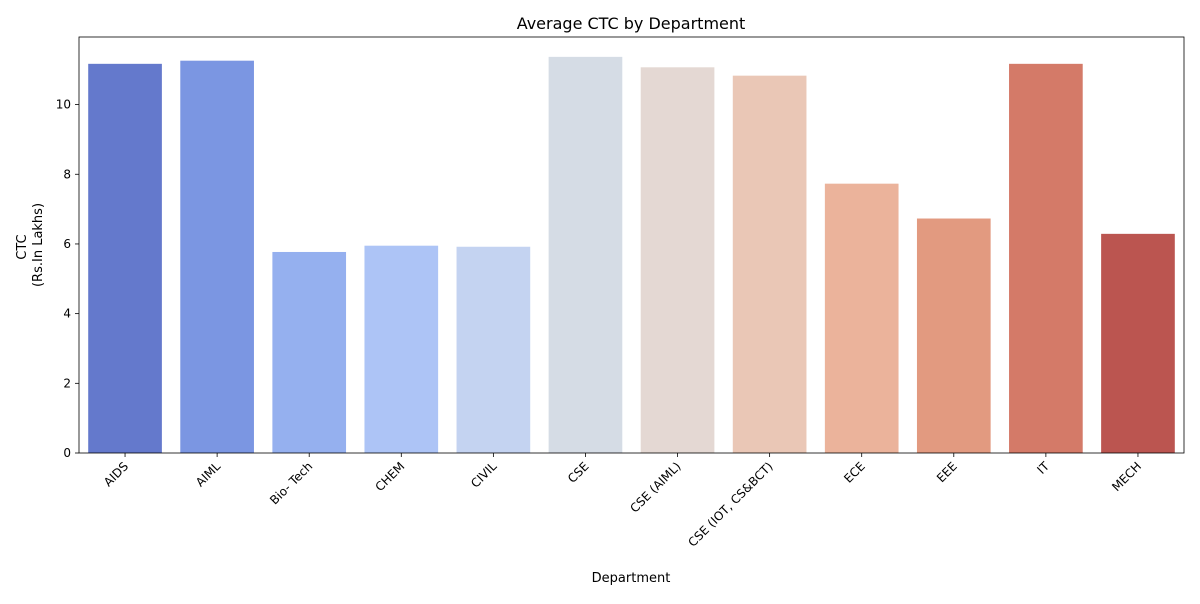 Image resolution: width=1200 pixels, height=604 pixels. What do you see at coordinates (854, 472) in the screenshot?
I see `x-tick-label: ECE` at bounding box center [854, 472].